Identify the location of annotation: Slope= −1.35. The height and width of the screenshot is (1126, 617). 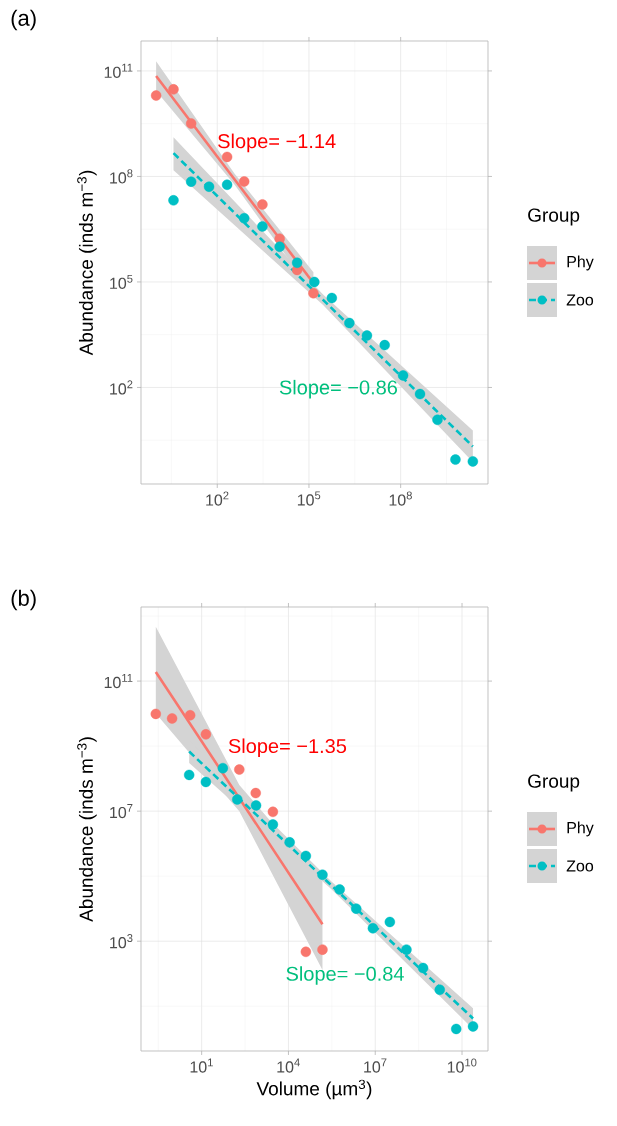
(287, 748).